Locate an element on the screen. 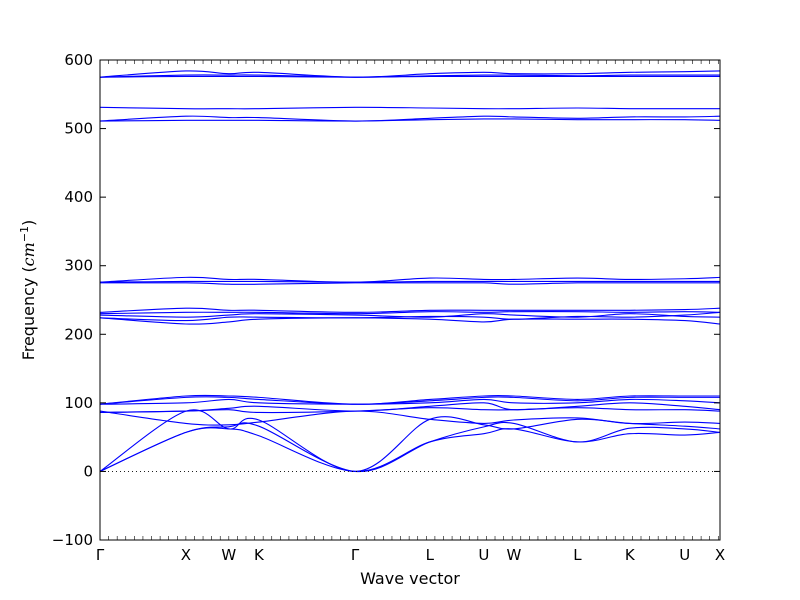 The image size is (800, 600). y-tick-label: −100 is located at coordinates (72, 540).